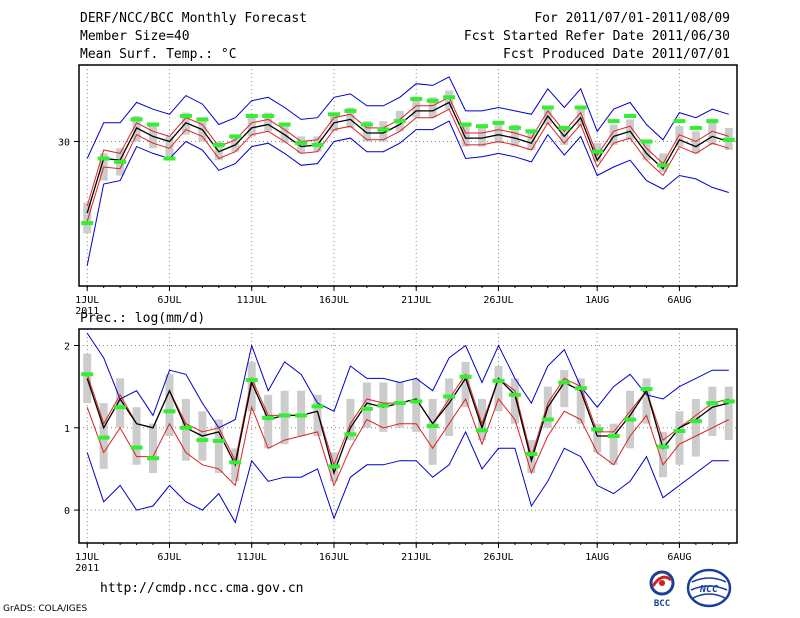 Image resolution: width=800 pixels, height=618 pixels. I want to click on ensemble-mean-line, so click(407, 426).